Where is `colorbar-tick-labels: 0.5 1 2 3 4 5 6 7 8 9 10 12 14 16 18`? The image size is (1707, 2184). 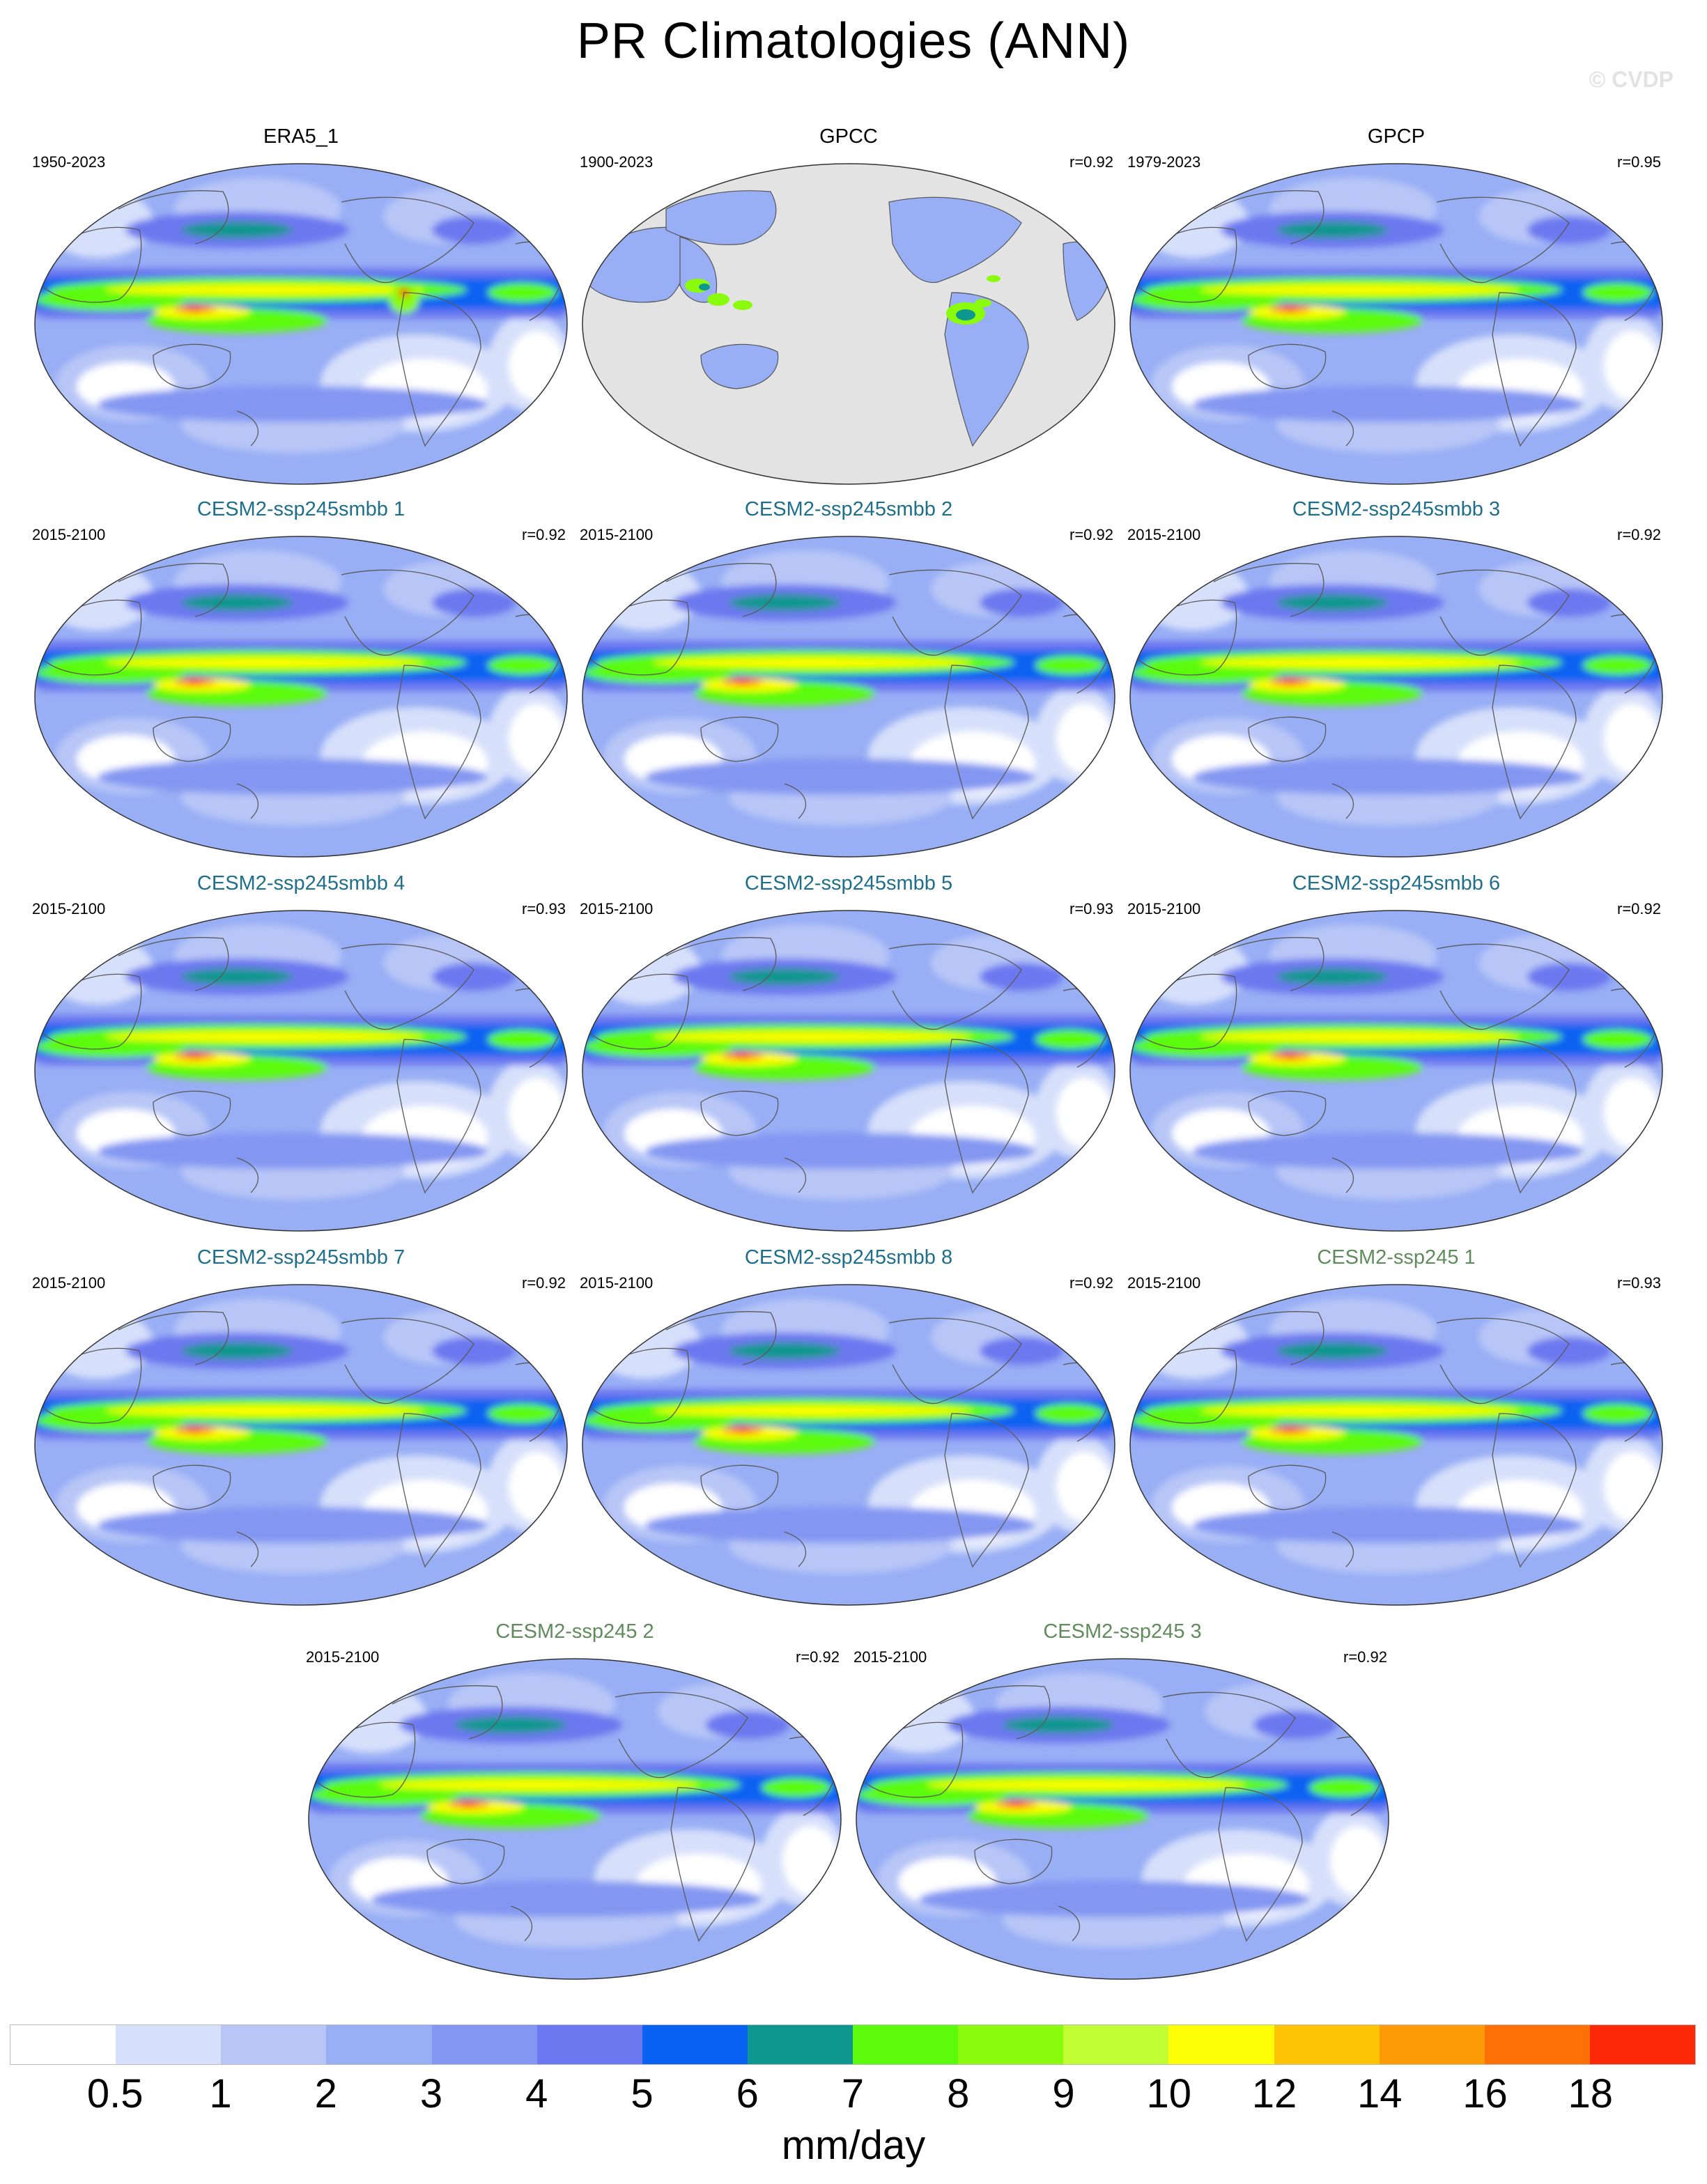 colorbar-tick-labels: 0.5 1 2 3 4 5 6 7 8 9 10 12 14 16 18 is located at coordinates (853, 2098).